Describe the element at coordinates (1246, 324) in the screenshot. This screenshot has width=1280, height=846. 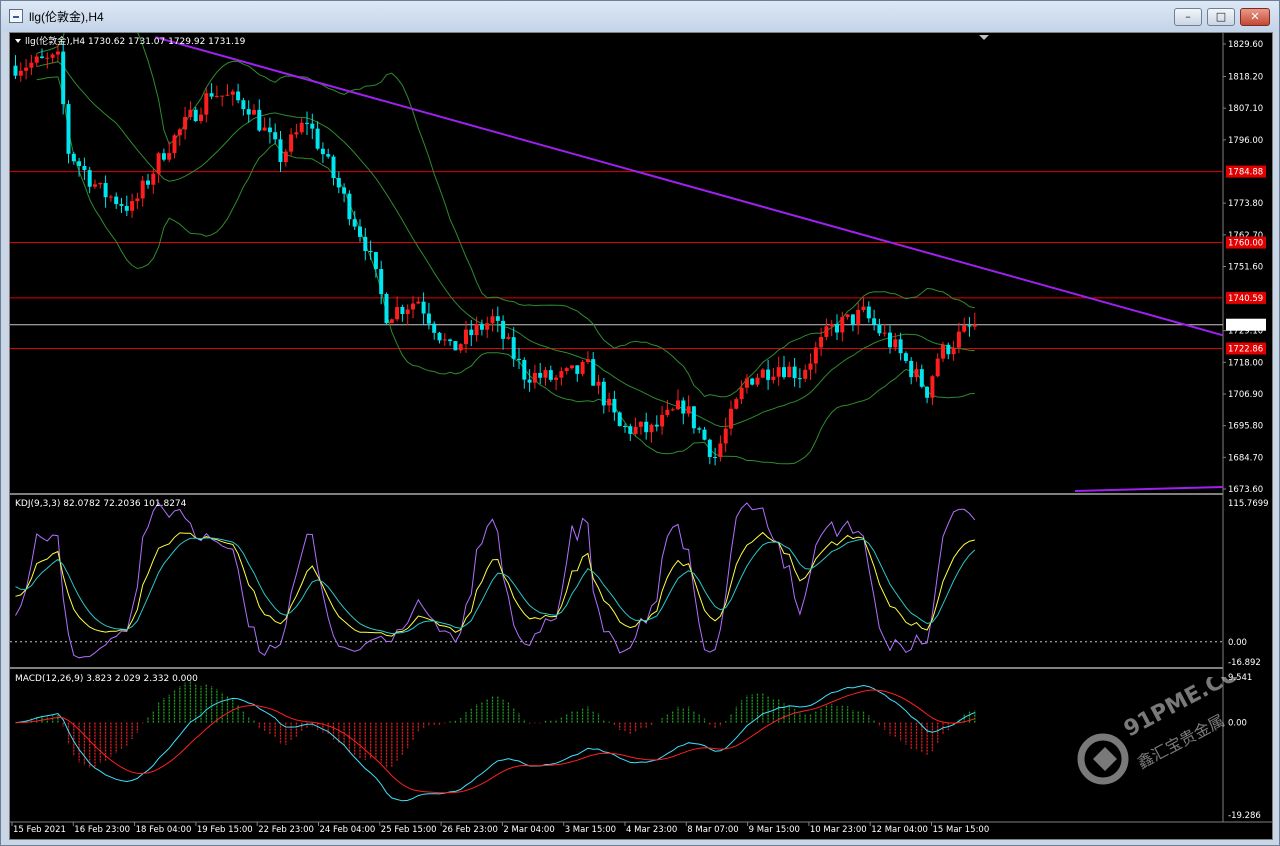
I see `current-price-tag` at that location.